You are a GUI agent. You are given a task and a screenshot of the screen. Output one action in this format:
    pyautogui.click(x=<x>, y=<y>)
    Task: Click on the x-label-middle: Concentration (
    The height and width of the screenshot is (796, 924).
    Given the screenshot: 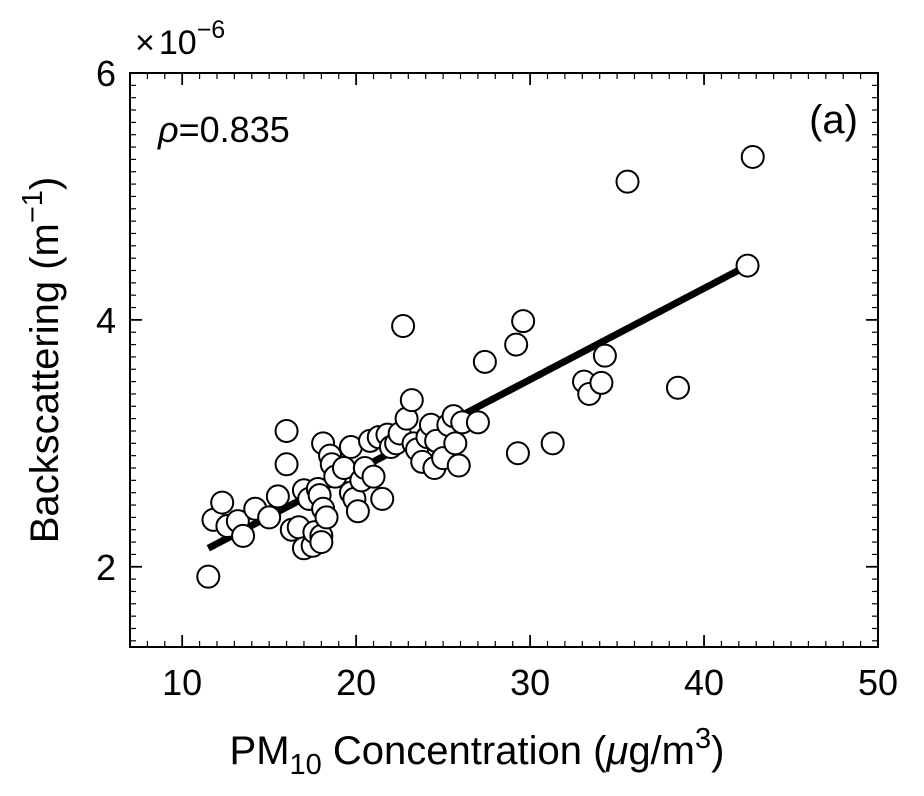 What is the action you would take?
    pyautogui.click(x=464, y=751)
    